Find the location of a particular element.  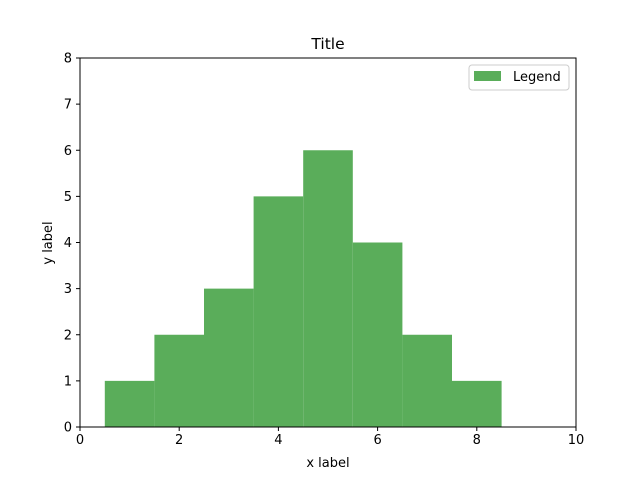

y-tick-label: 0 is located at coordinates (68, 428).